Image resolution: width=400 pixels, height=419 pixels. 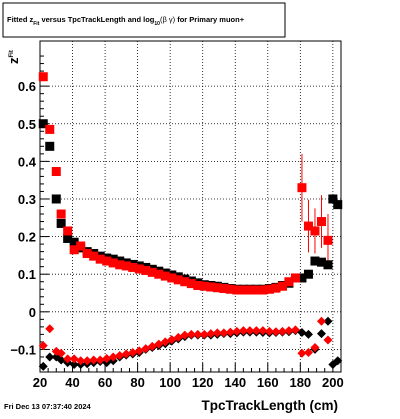 I want to click on y-tick-label: 0.1, so click(x=27, y=274).